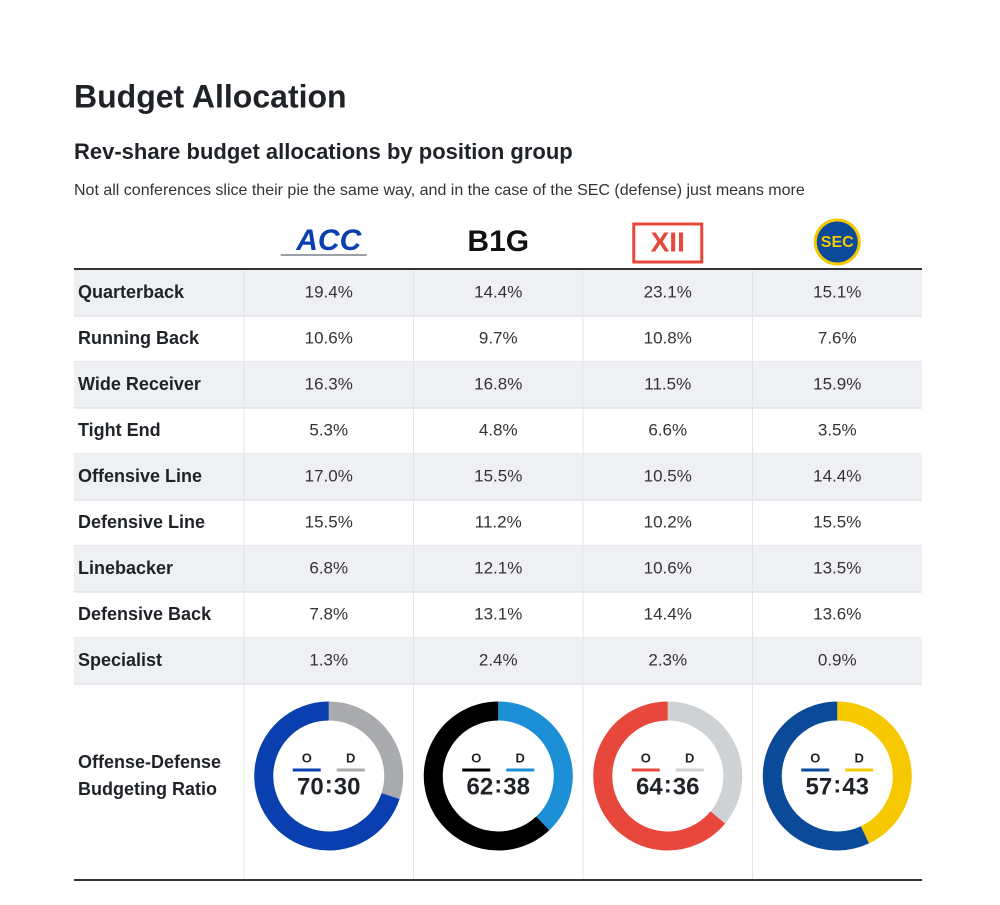 Image resolution: width=1000 pixels, height=905 pixels. Describe the element at coordinates (516, 786) in the screenshot. I see `defense-value: 38` at that location.